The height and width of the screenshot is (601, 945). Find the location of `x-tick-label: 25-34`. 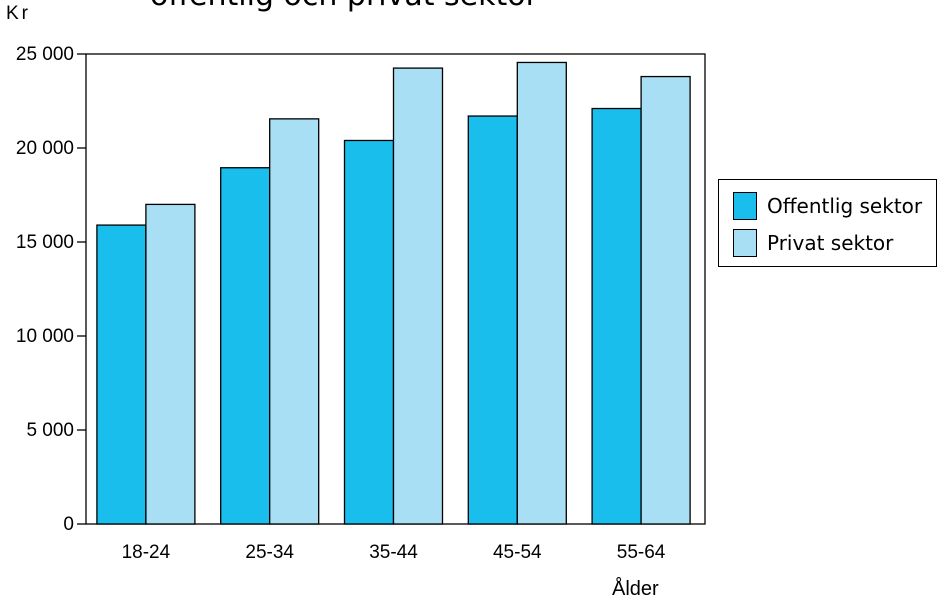

x-tick-label: 25-34 is located at coordinates (269, 552).